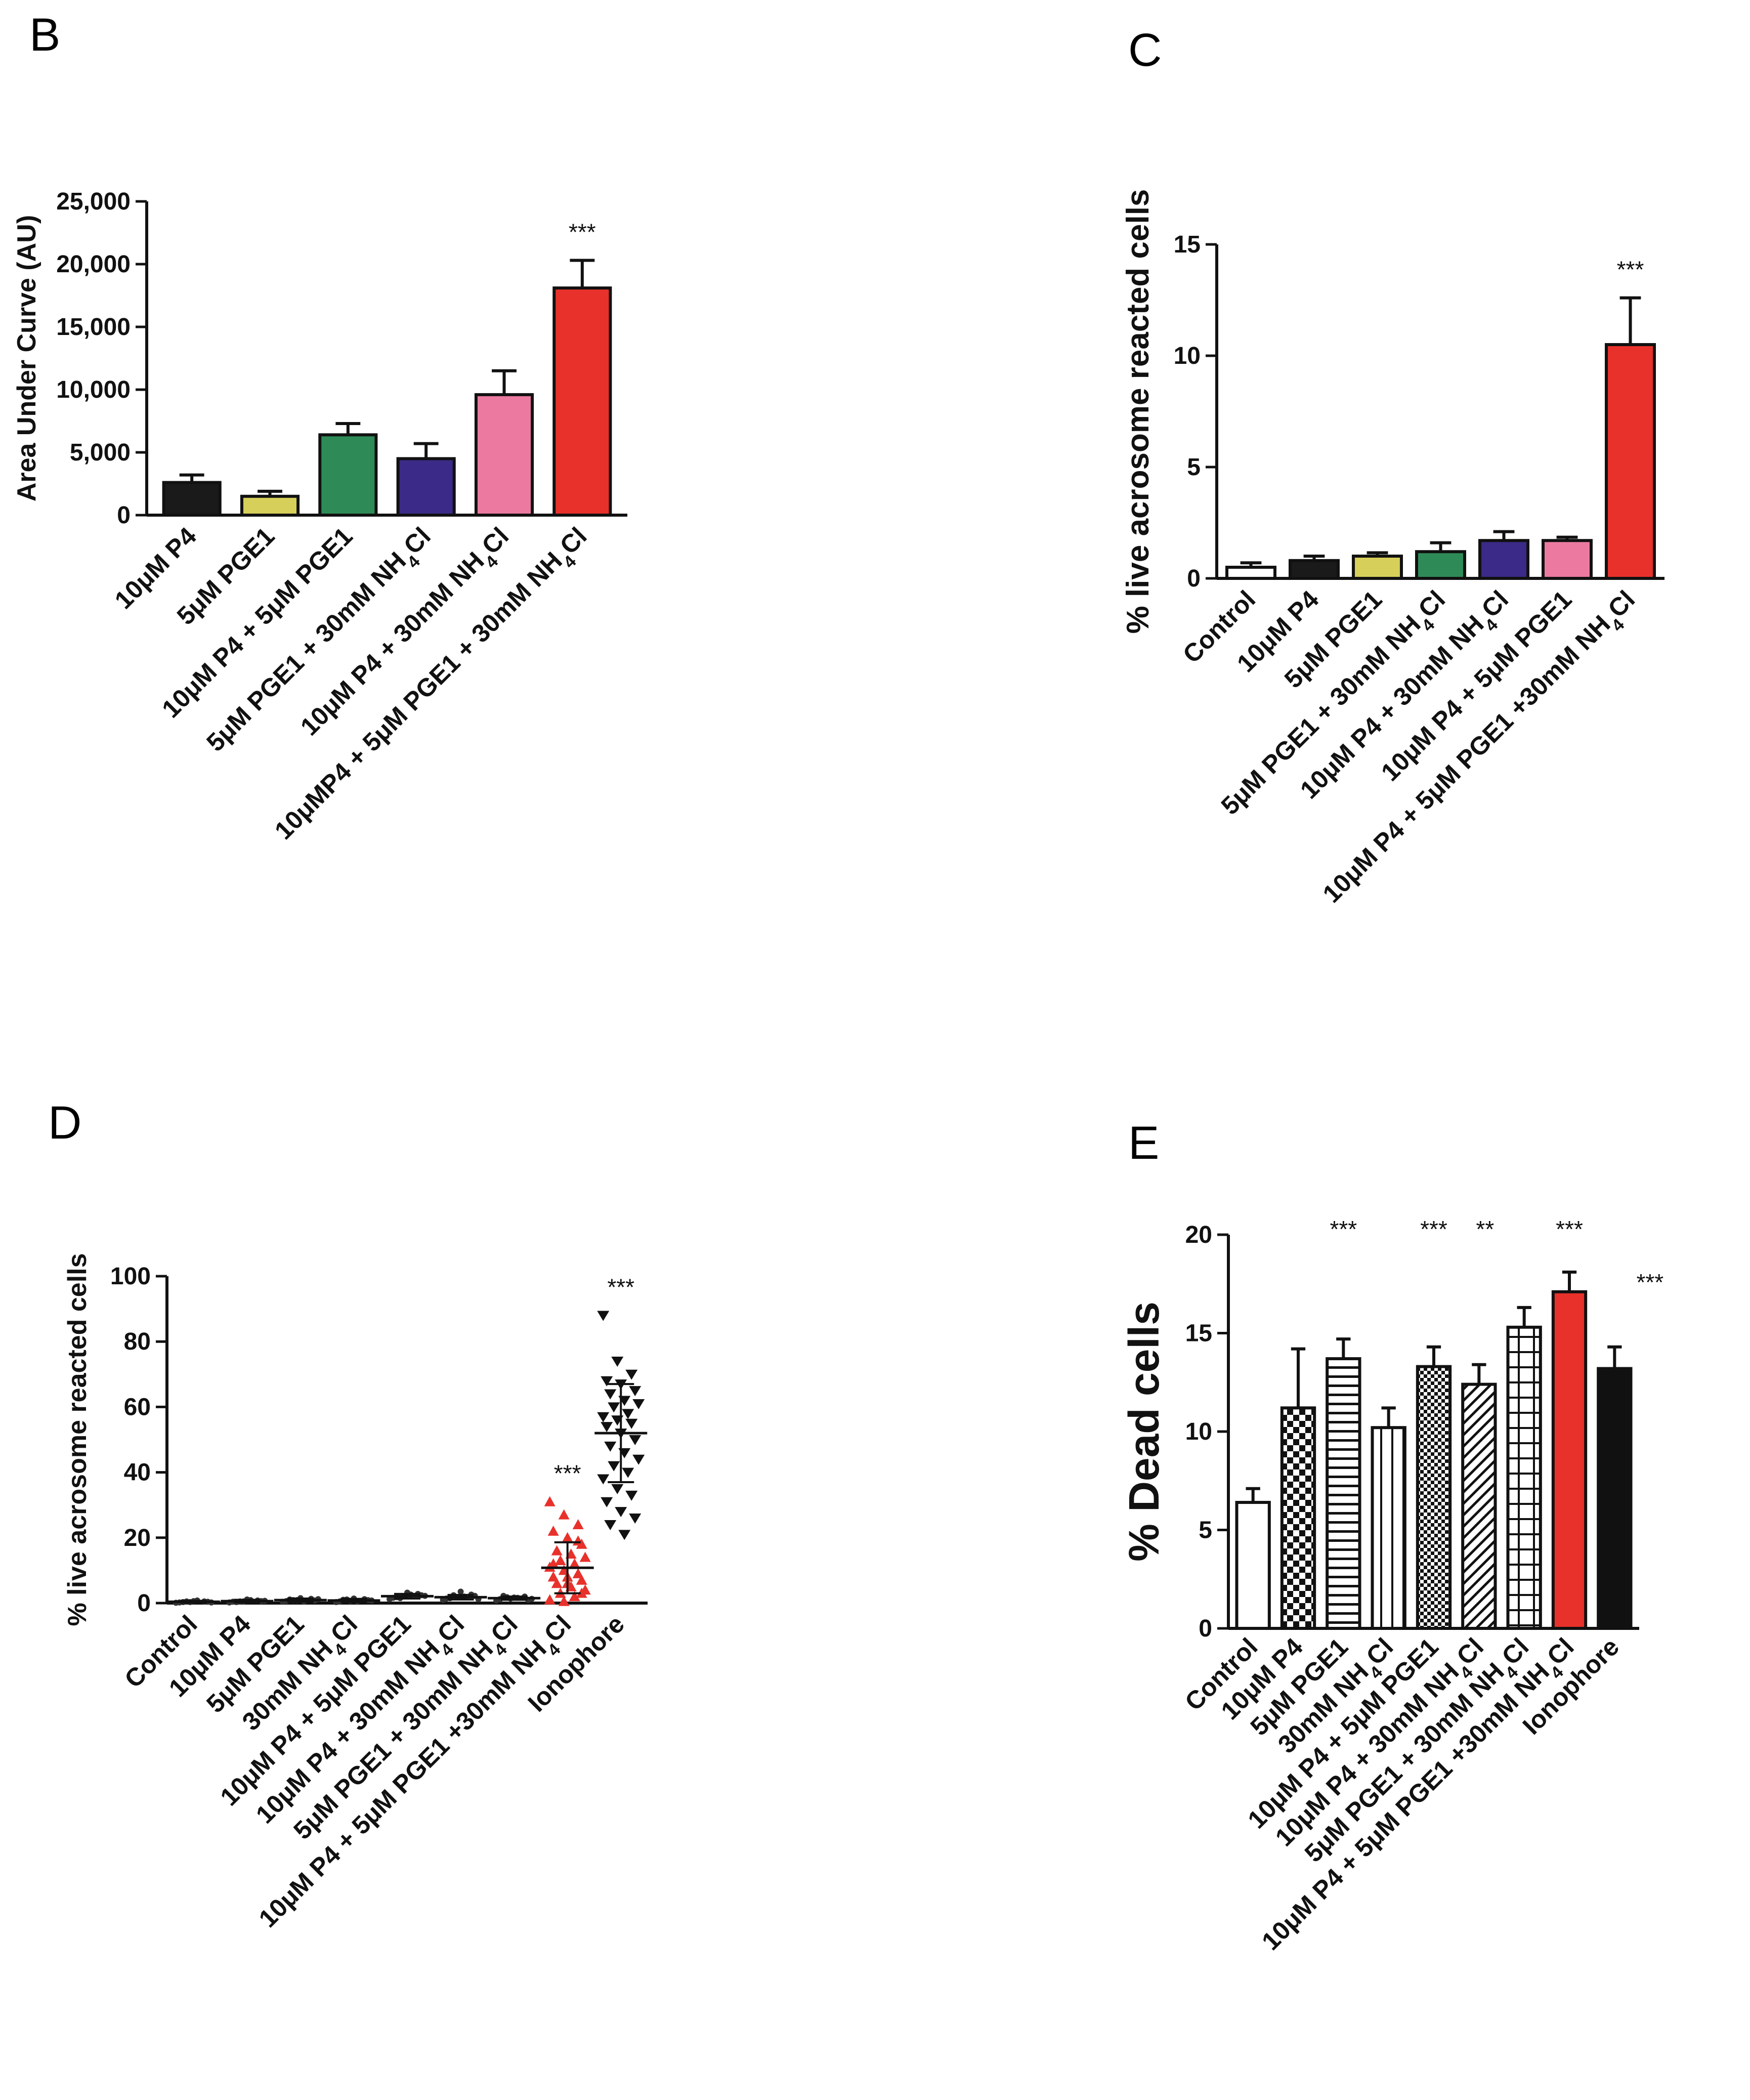  I want to click on chart-d-y-tick-label: 80, so click(137, 1341).